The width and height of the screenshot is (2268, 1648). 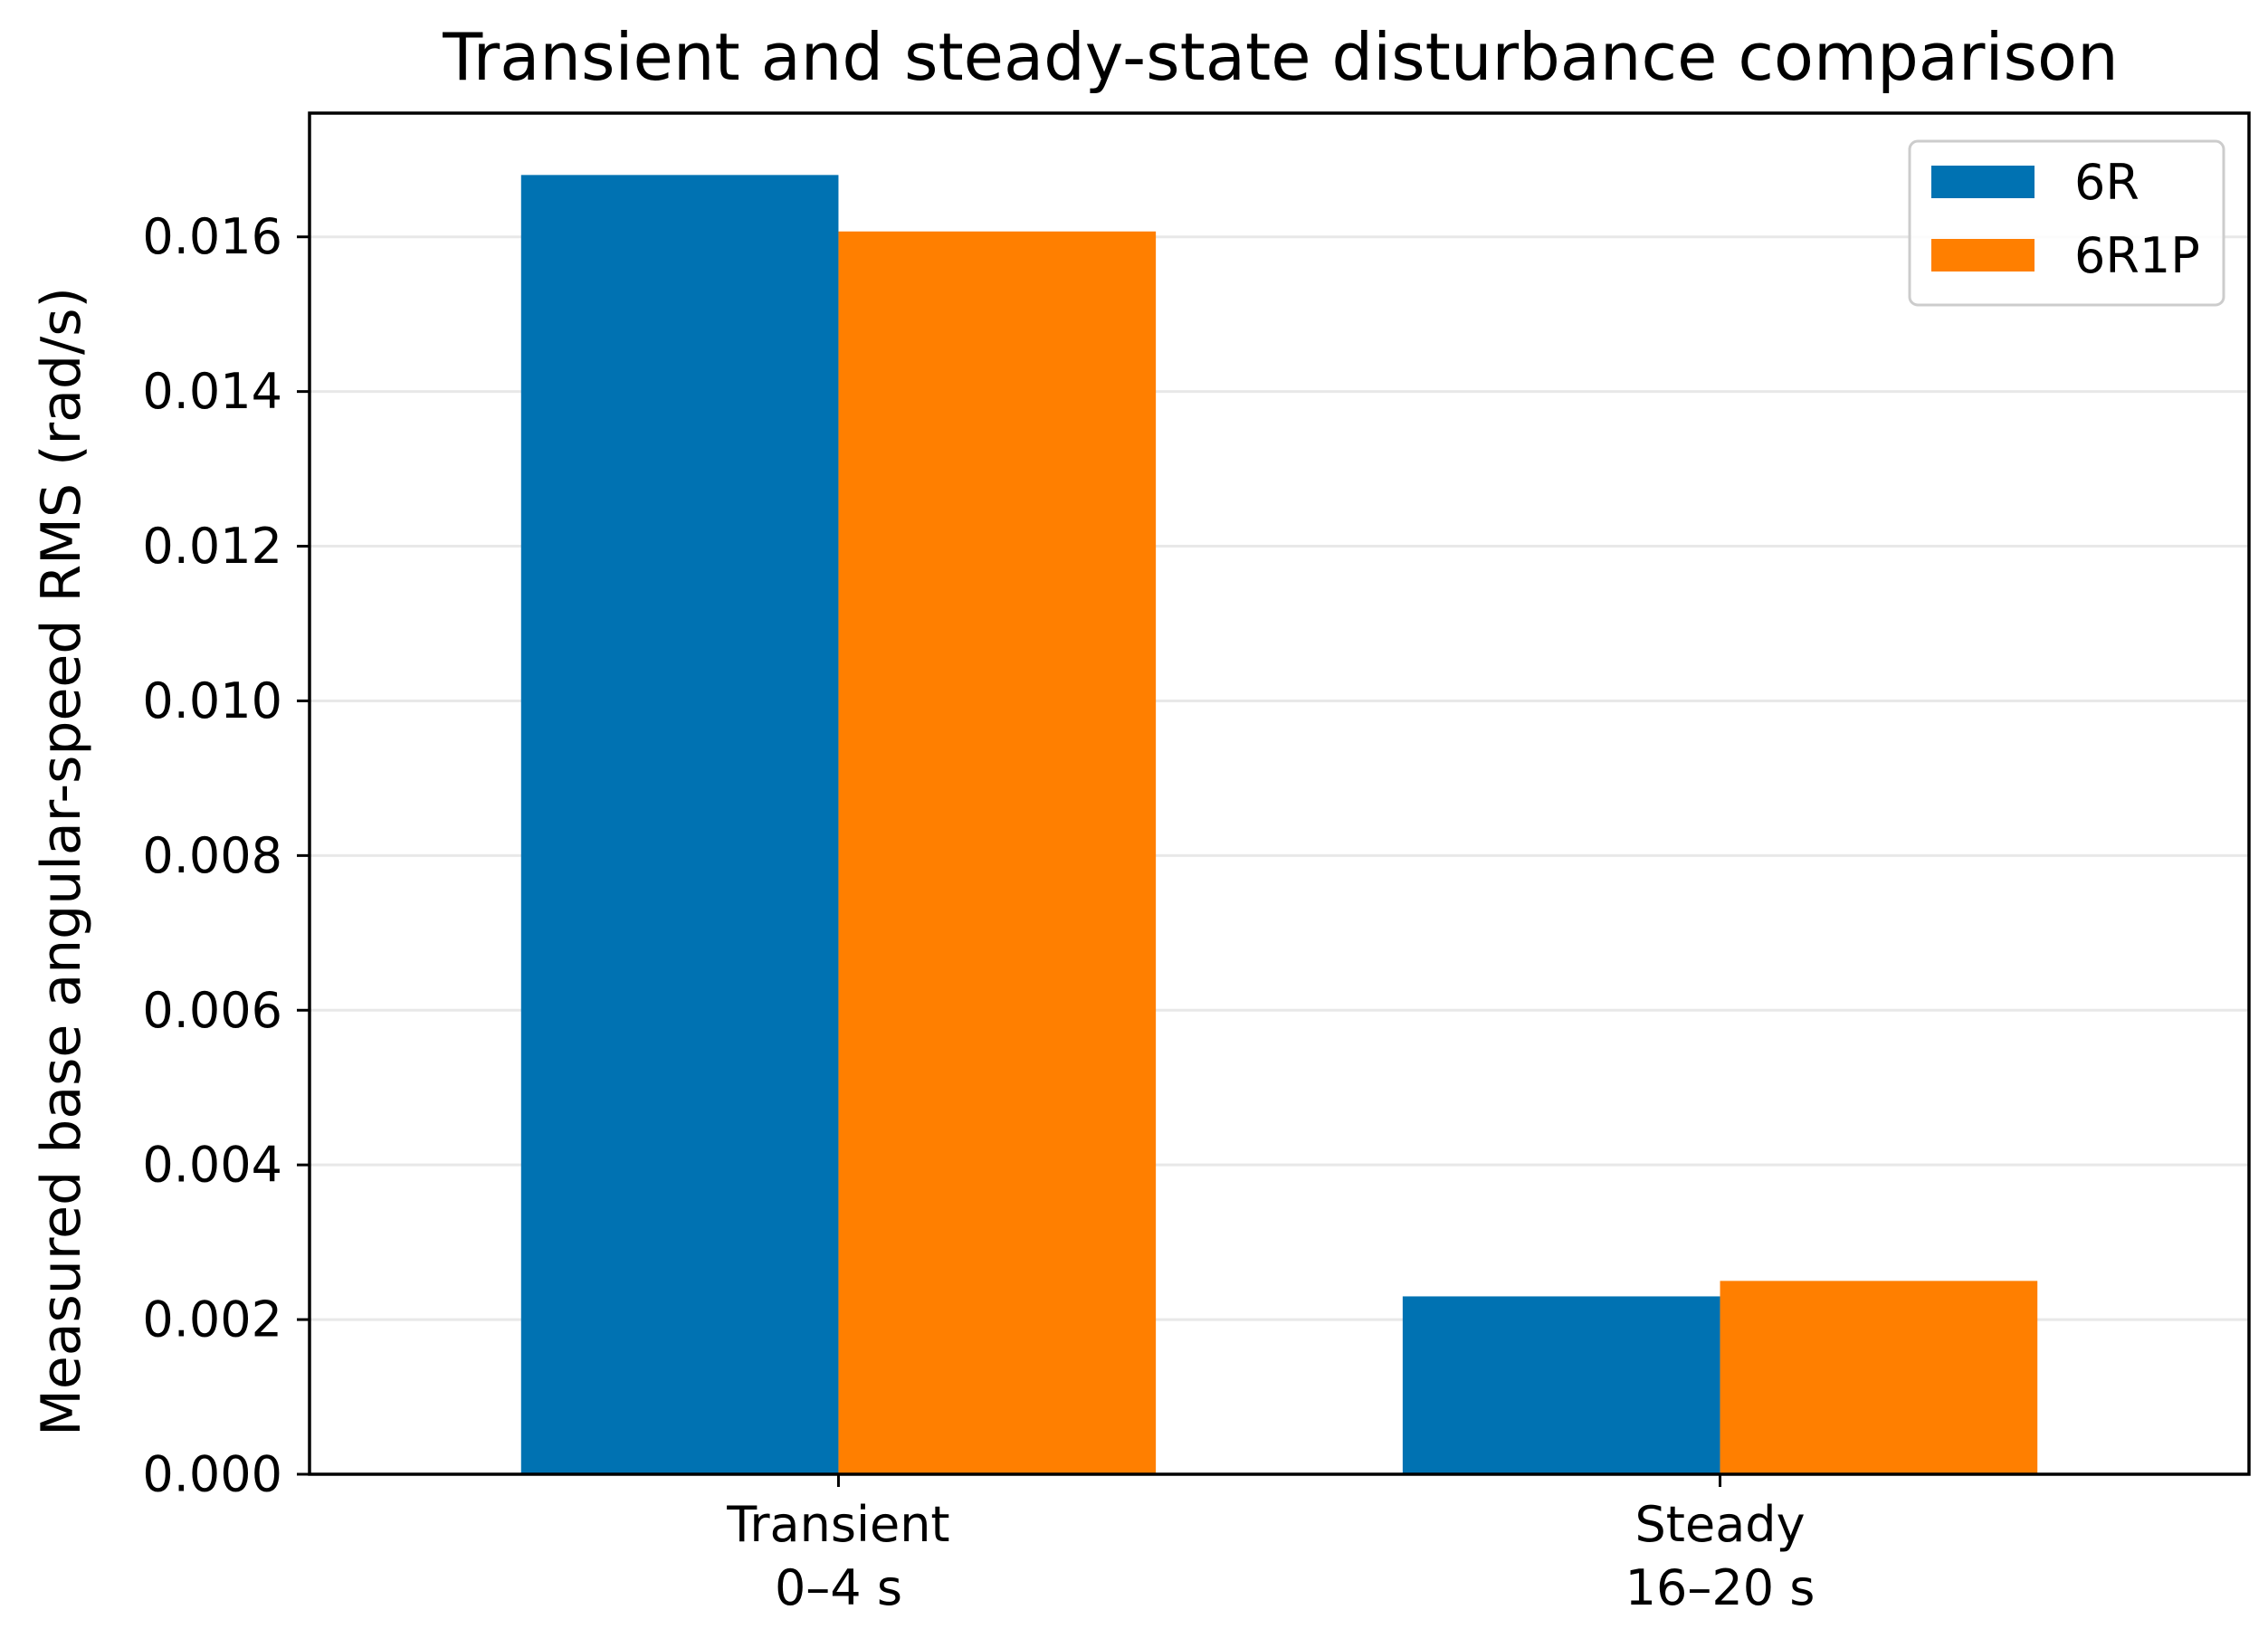 I want to click on y-tick-label: 0.004, so click(x=212, y=1165).